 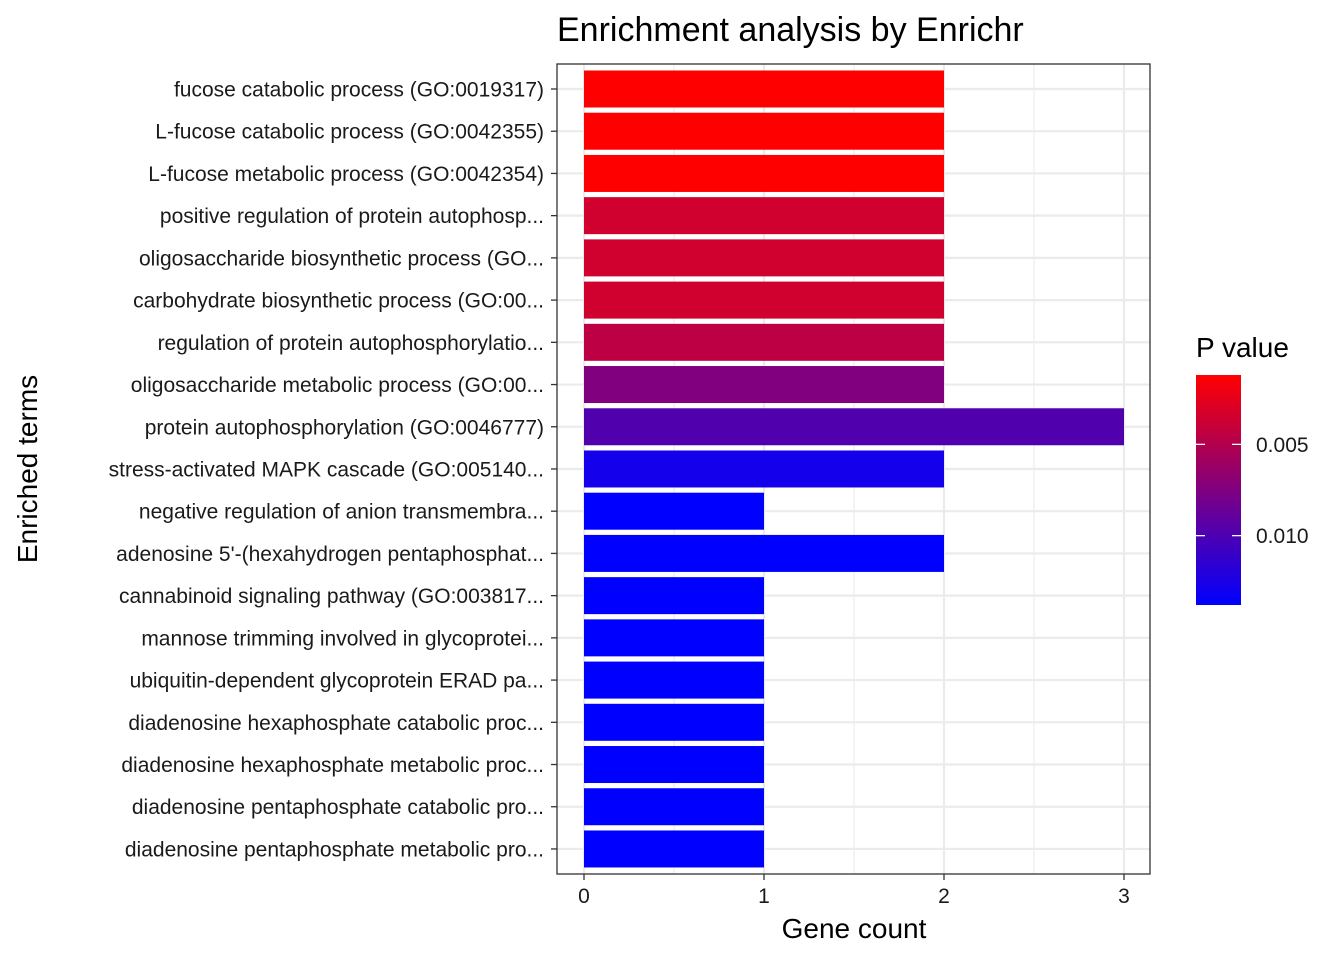 What do you see at coordinates (346, 174) in the screenshot?
I see `y-tick-label: L-fucose metabolic process (GO:0042354)` at bounding box center [346, 174].